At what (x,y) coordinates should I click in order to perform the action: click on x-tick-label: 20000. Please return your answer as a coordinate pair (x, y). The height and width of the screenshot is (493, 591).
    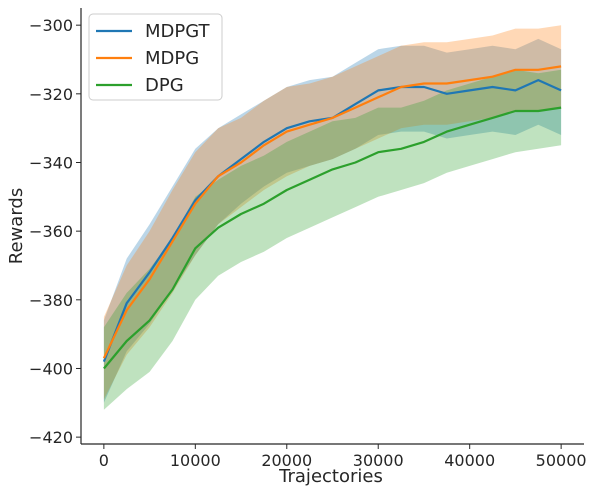
    Looking at the image, I should click on (286, 460).